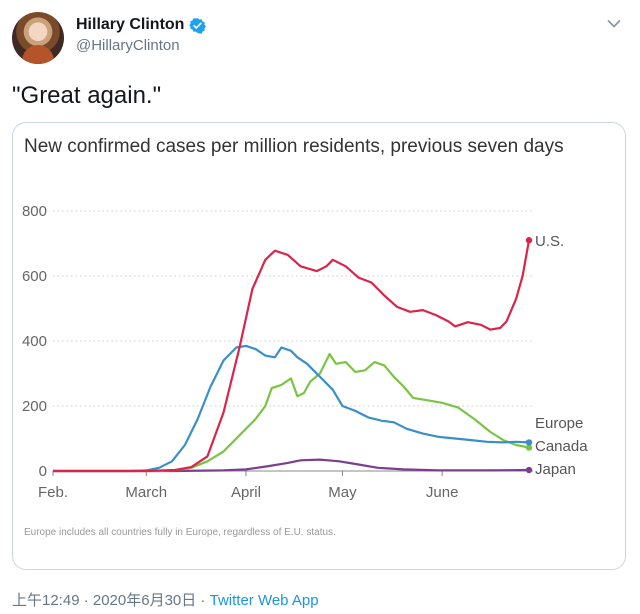 The width and height of the screenshot is (640, 614). What do you see at coordinates (87, 95) in the screenshot?
I see `tweet-text: "Great again."` at bounding box center [87, 95].